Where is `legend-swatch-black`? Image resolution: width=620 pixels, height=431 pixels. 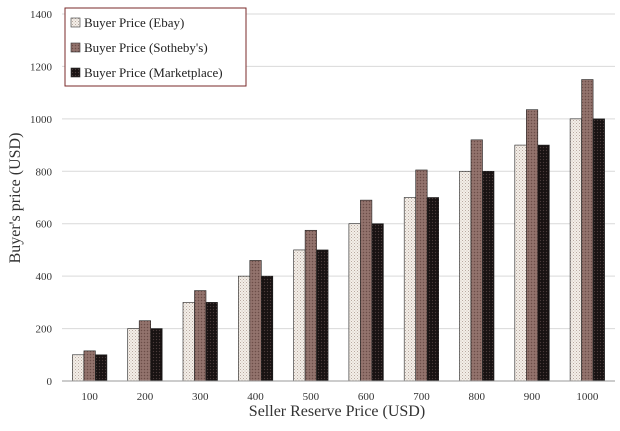
legend-swatch-black is located at coordinates (75, 72).